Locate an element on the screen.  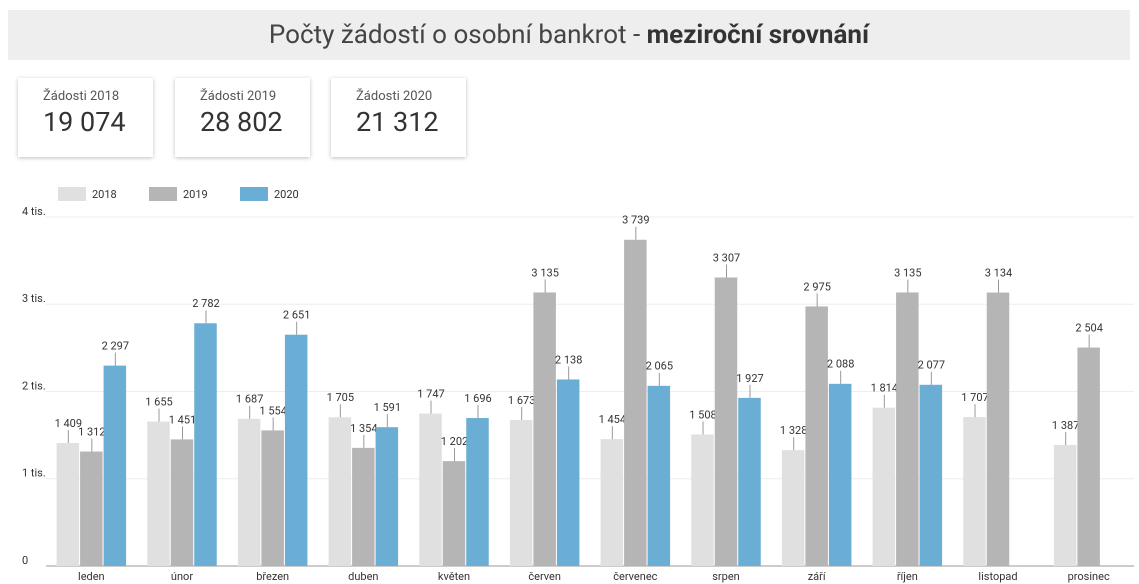
value-label: 1 687 is located at coordinates (249, 399).